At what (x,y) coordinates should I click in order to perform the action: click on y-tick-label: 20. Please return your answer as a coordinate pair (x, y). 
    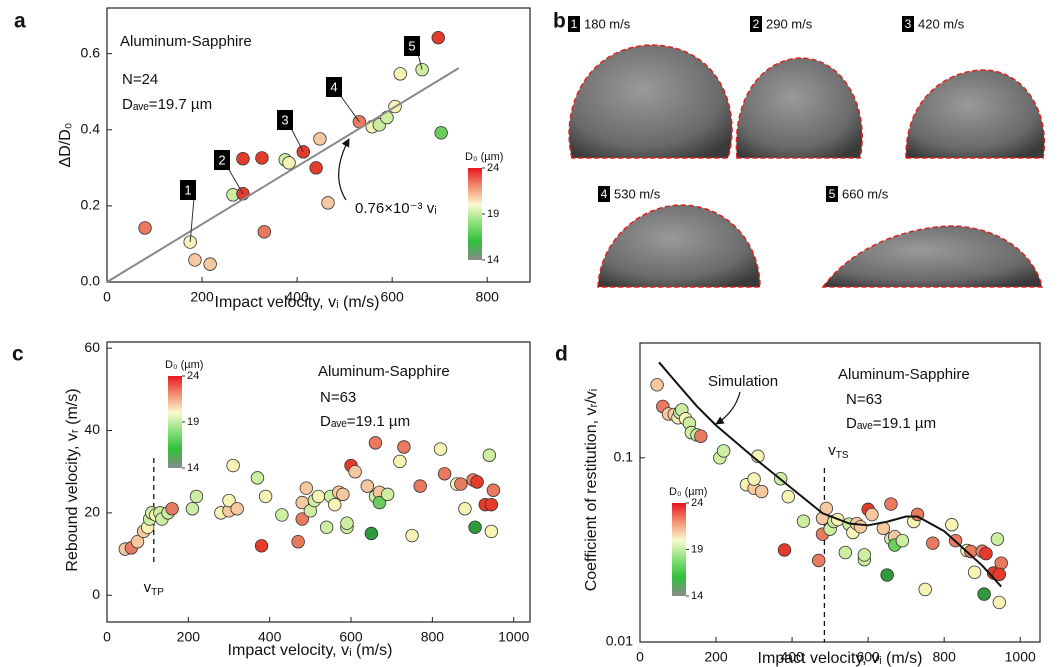
    Looking at the image, I should click on (92, 512).